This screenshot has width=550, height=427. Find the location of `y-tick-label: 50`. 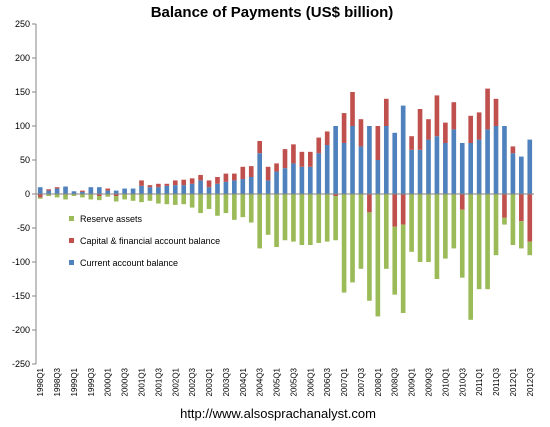

y-tick-label: 50 is located at coordinates (25, 160).